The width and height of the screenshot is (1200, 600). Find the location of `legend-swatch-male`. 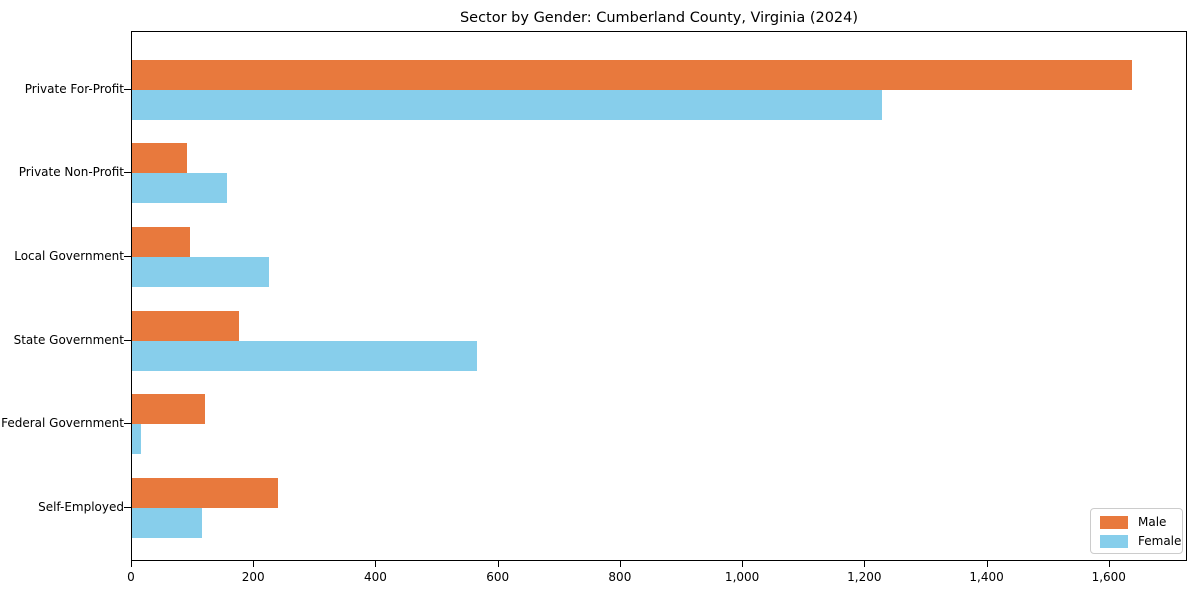

legend-swatch-male is located at coordinates (1114, 522).